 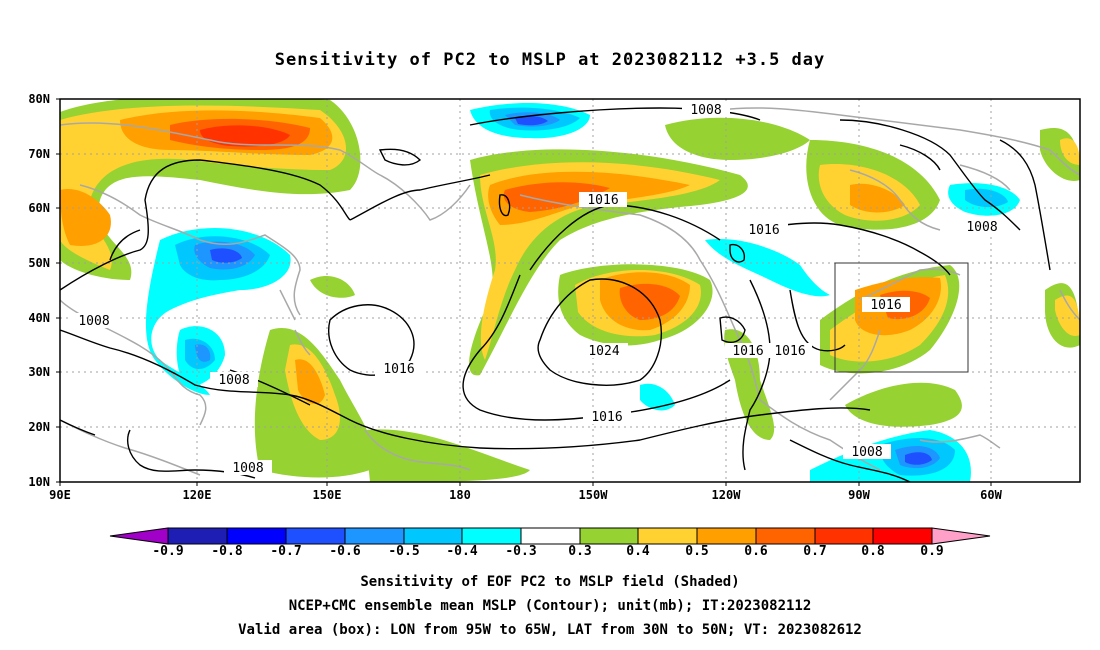 I want to click on colorbar-label: 0.4, so click(x=638, y=551).